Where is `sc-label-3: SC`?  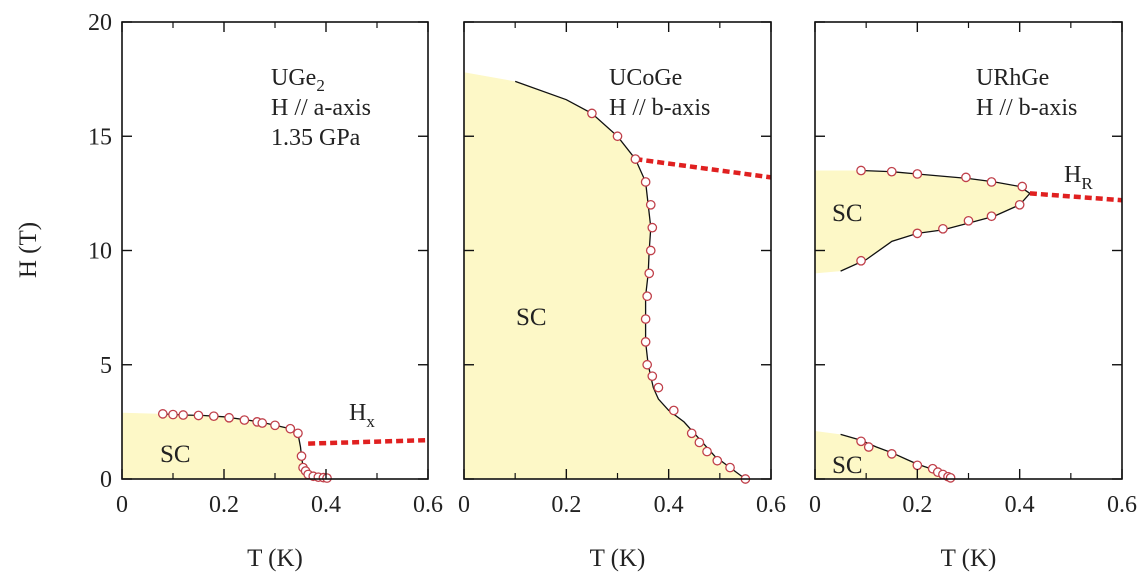
sc-label-3: SC is located at coordinates (847, 213).